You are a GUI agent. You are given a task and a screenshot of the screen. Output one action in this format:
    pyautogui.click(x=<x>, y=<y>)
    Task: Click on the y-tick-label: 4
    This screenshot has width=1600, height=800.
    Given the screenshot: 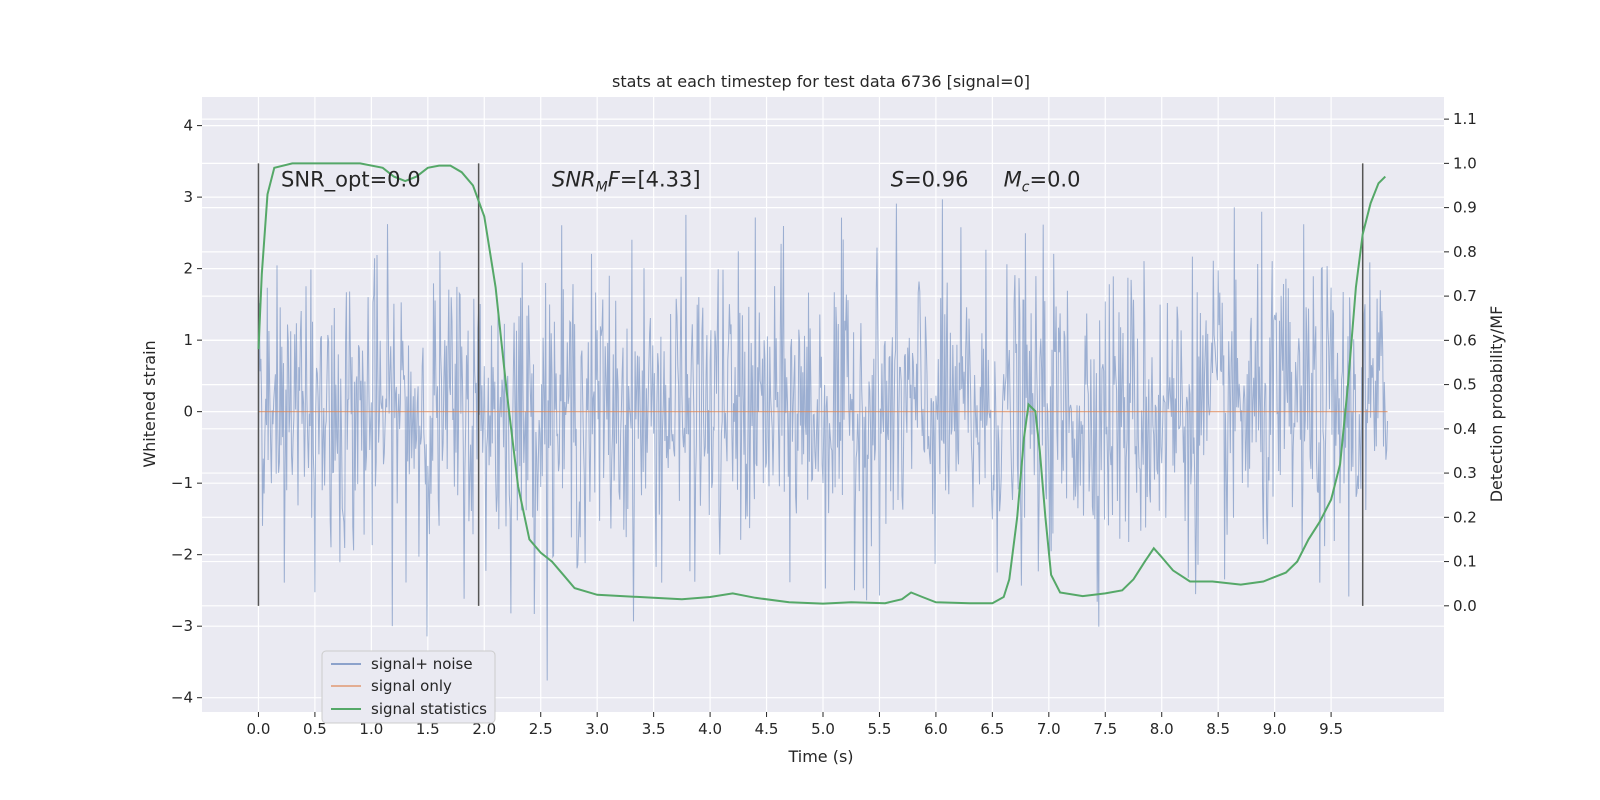 What is the action you would take?
    pyautogui.click(x=188, y=126)
    